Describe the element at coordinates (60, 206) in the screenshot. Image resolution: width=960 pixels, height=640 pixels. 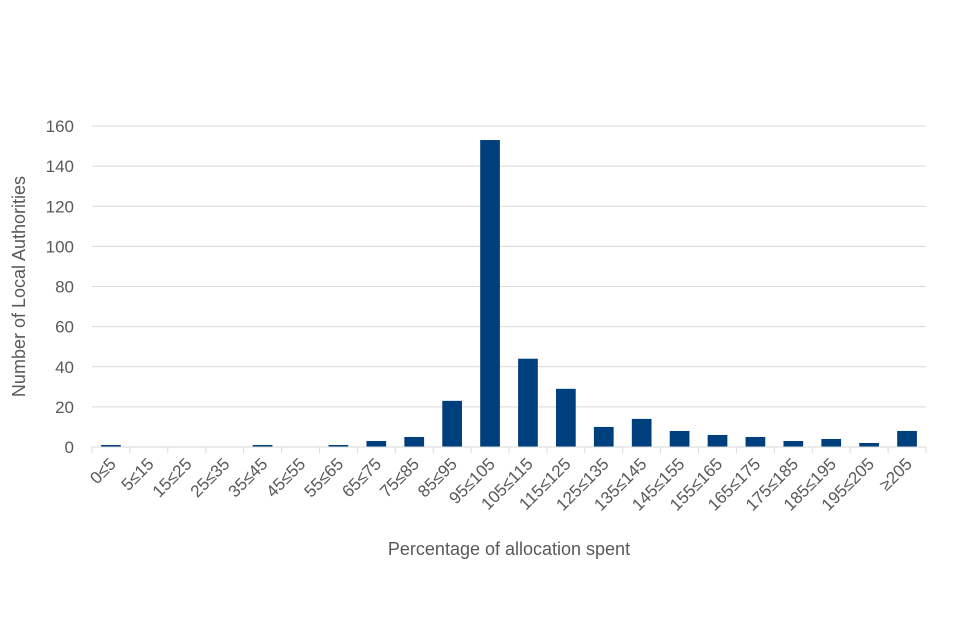
I see `y-tick-label: 120` at that location.